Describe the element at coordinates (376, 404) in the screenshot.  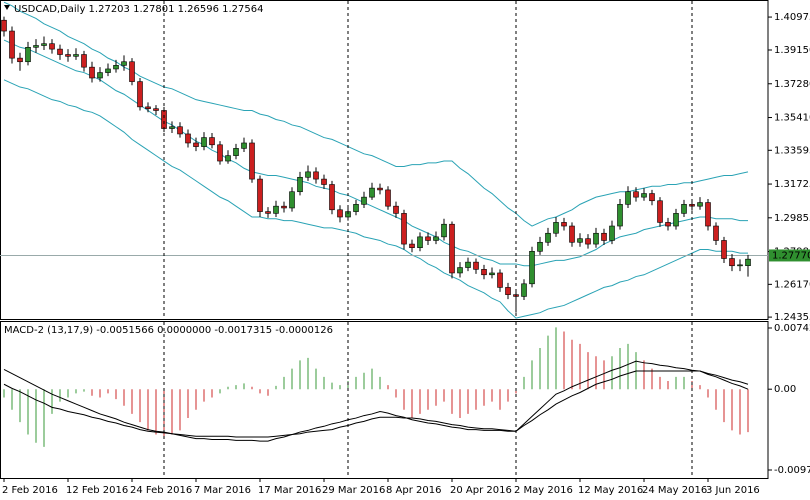
I see `signal-line` at that location.